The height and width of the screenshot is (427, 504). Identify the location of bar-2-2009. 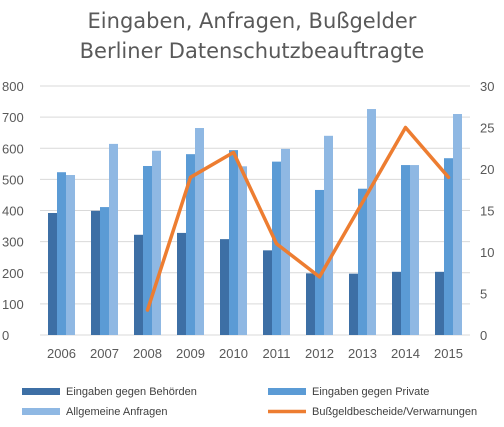
(190, 244).